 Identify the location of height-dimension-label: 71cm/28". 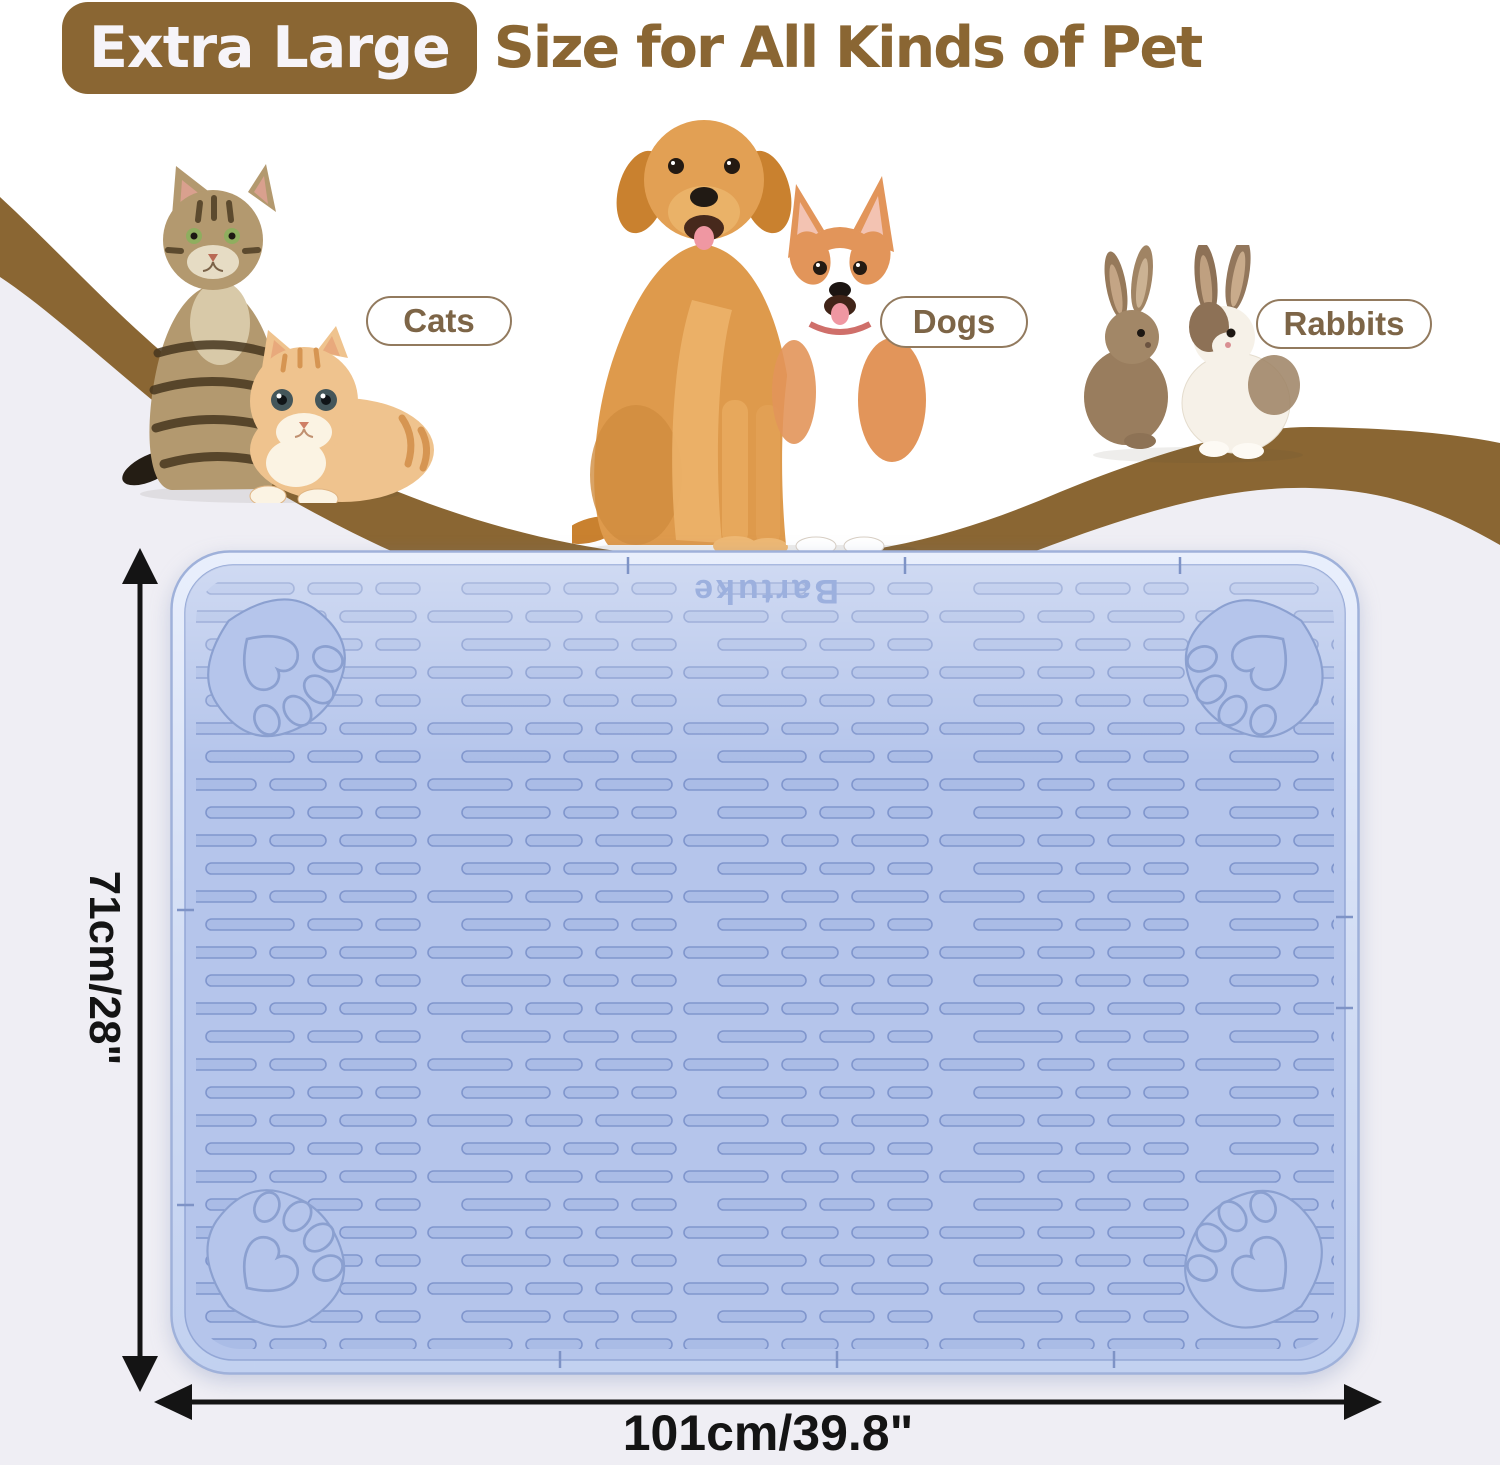
(104, 968).